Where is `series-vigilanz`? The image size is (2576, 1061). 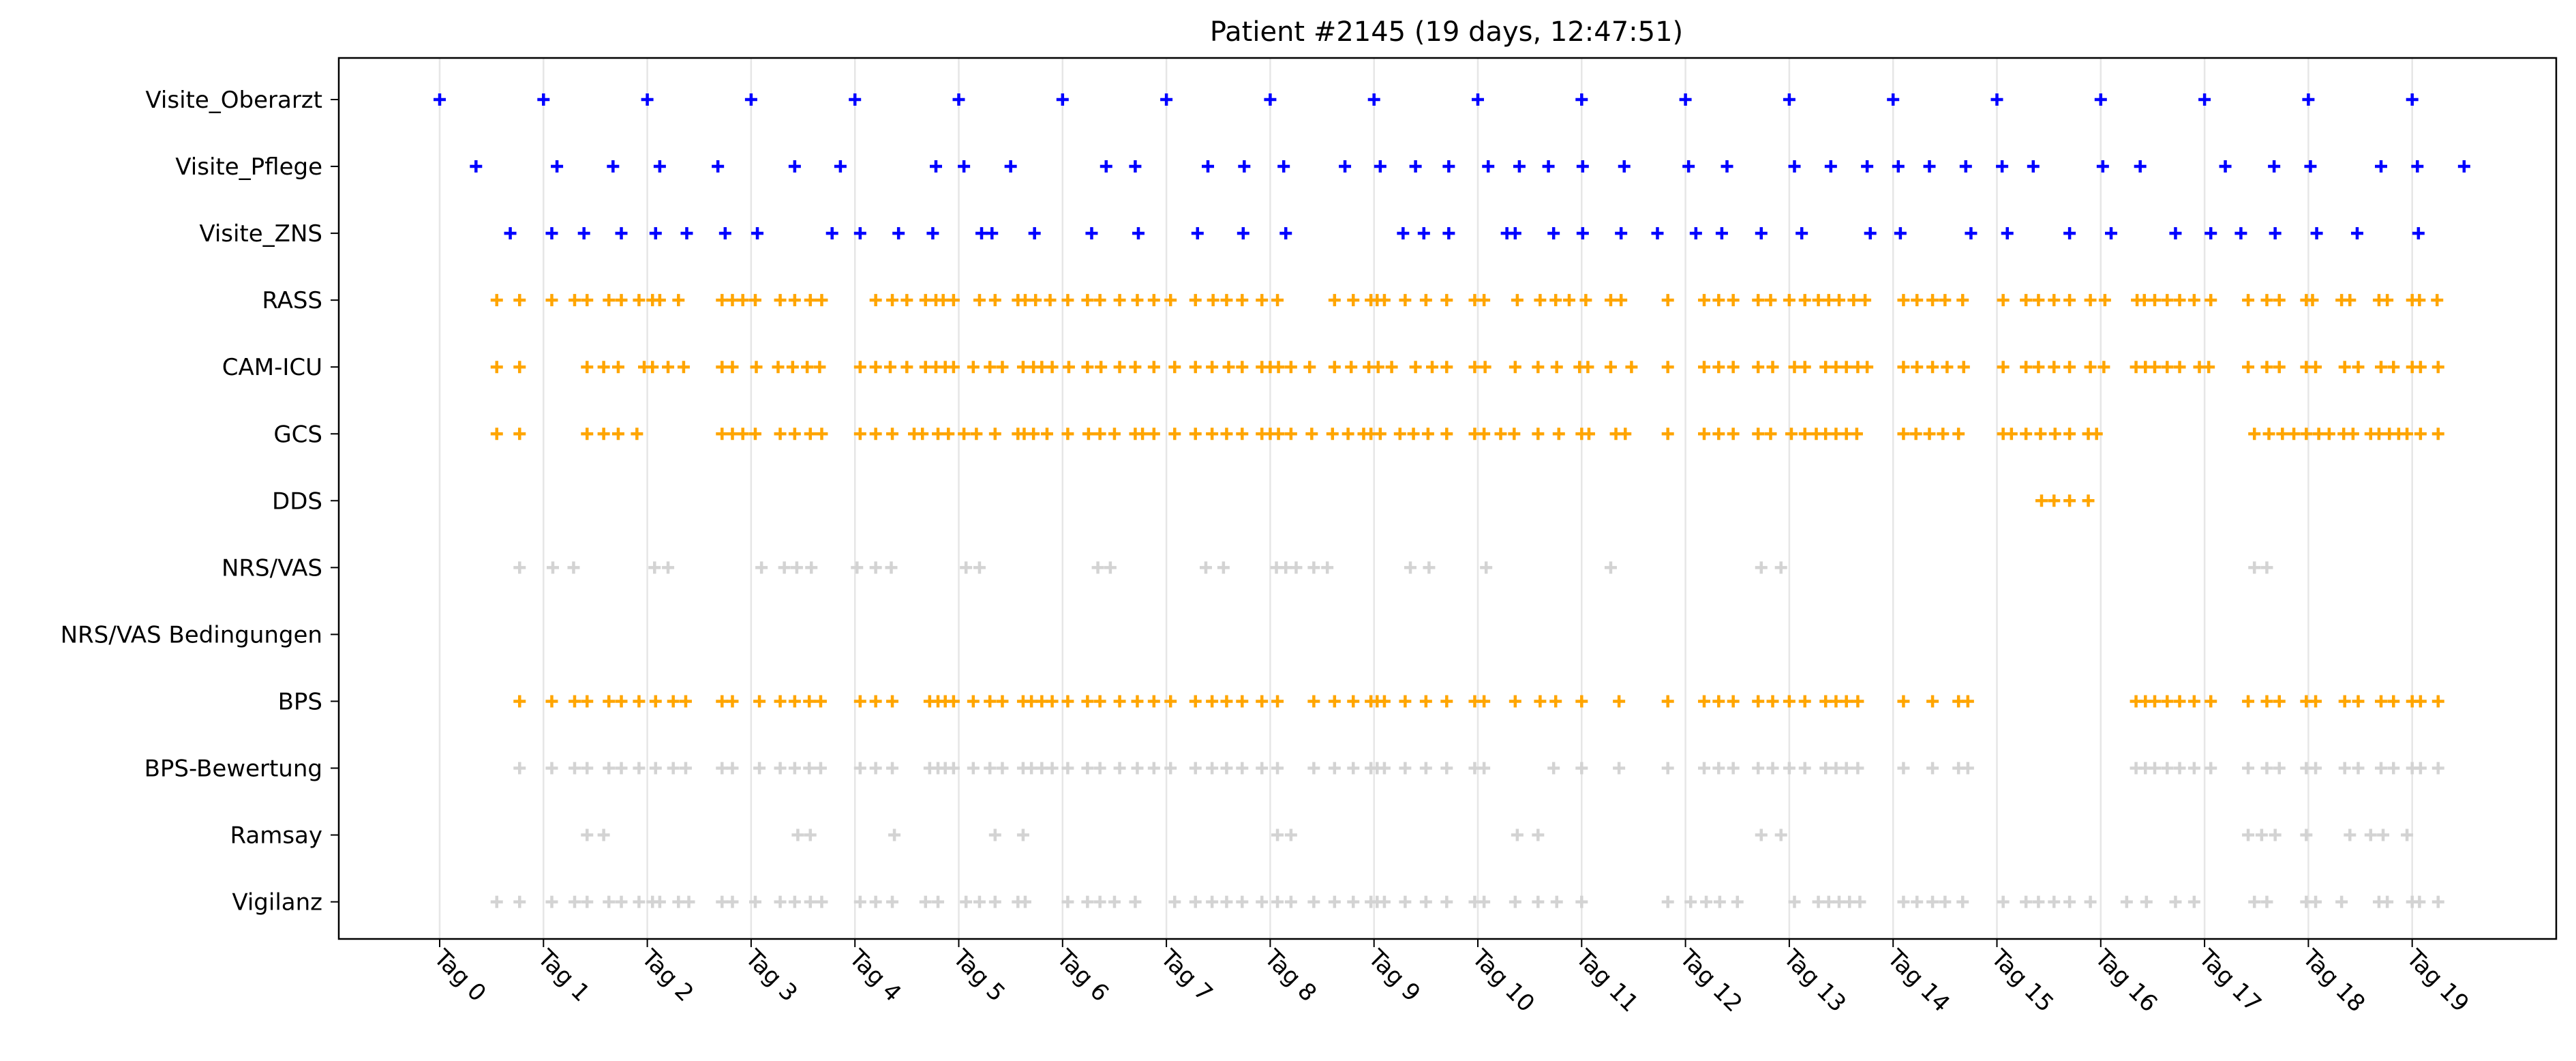 series-vigilanz is located at coordinates (1467, 902).